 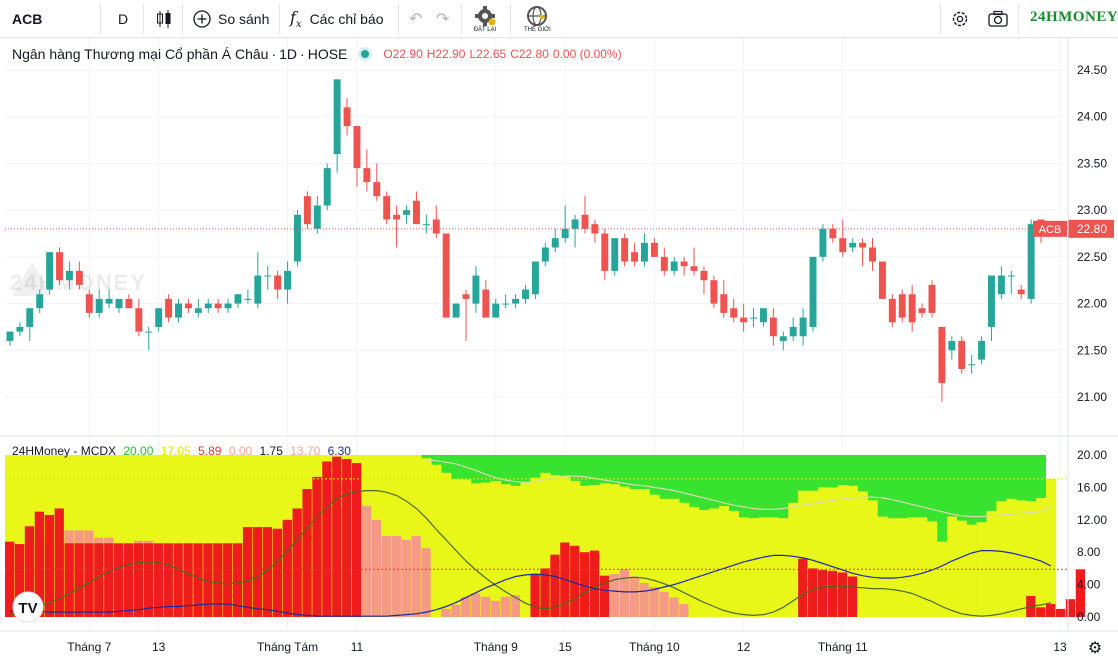 I want to click on indicators-button: fx Các chỉ báo, so click(x=337, y=19).